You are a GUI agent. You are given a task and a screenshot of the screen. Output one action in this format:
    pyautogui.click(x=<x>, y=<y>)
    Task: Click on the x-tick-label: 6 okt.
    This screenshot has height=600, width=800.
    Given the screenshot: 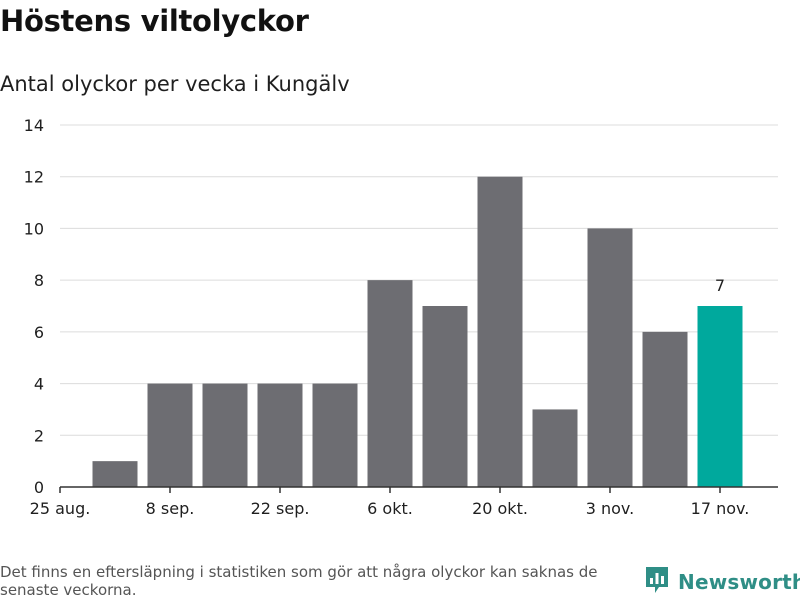 What is the action you would take?
    pyautogui.click(x=390, y=508)
    